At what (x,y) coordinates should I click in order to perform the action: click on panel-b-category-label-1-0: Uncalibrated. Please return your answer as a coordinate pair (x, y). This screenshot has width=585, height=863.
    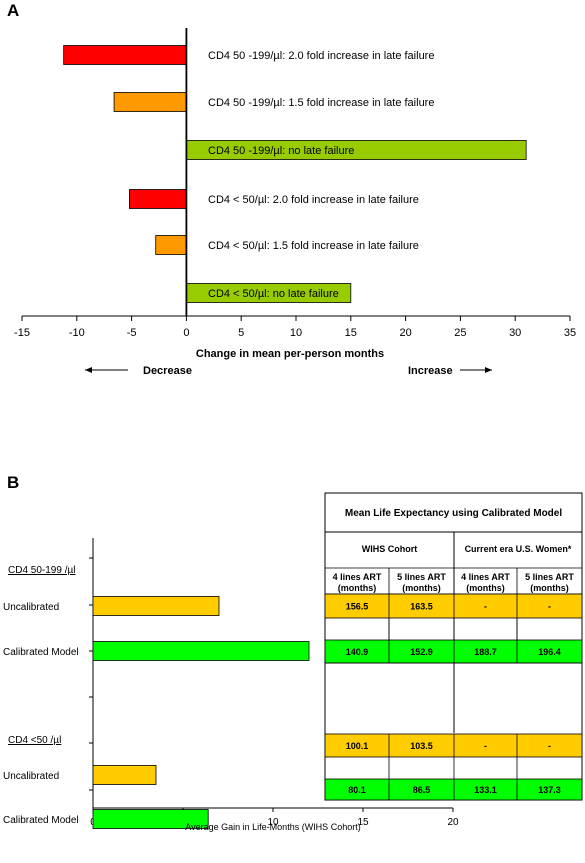
    Looking at the image, I should click on (31, 776).